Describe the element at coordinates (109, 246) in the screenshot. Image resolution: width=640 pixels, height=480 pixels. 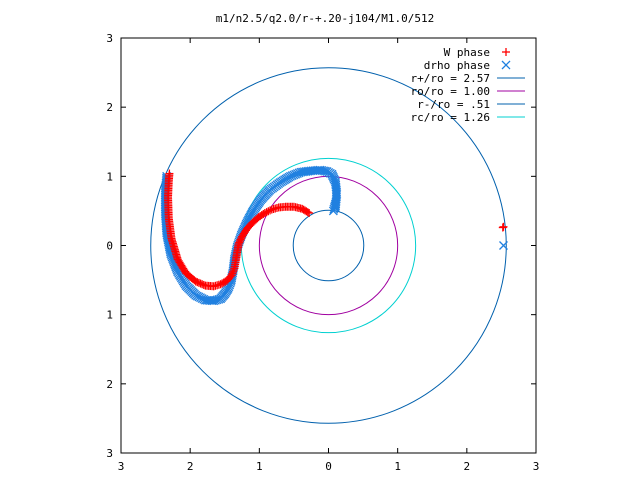
I see `y-tick-label: 0` at that location.